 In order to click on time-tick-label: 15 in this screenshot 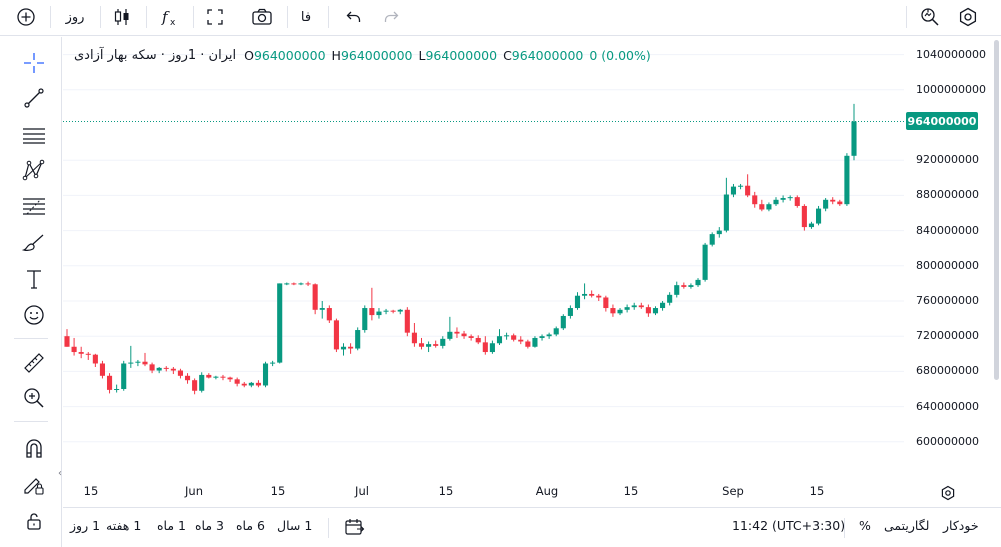, I will do `click(91, 491)`.